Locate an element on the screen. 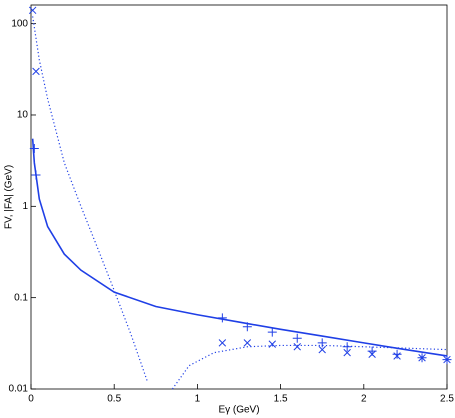 The height and width of the screenshot is (418, 455). y-tick-label: 100 is located at coordinates (19, 23).